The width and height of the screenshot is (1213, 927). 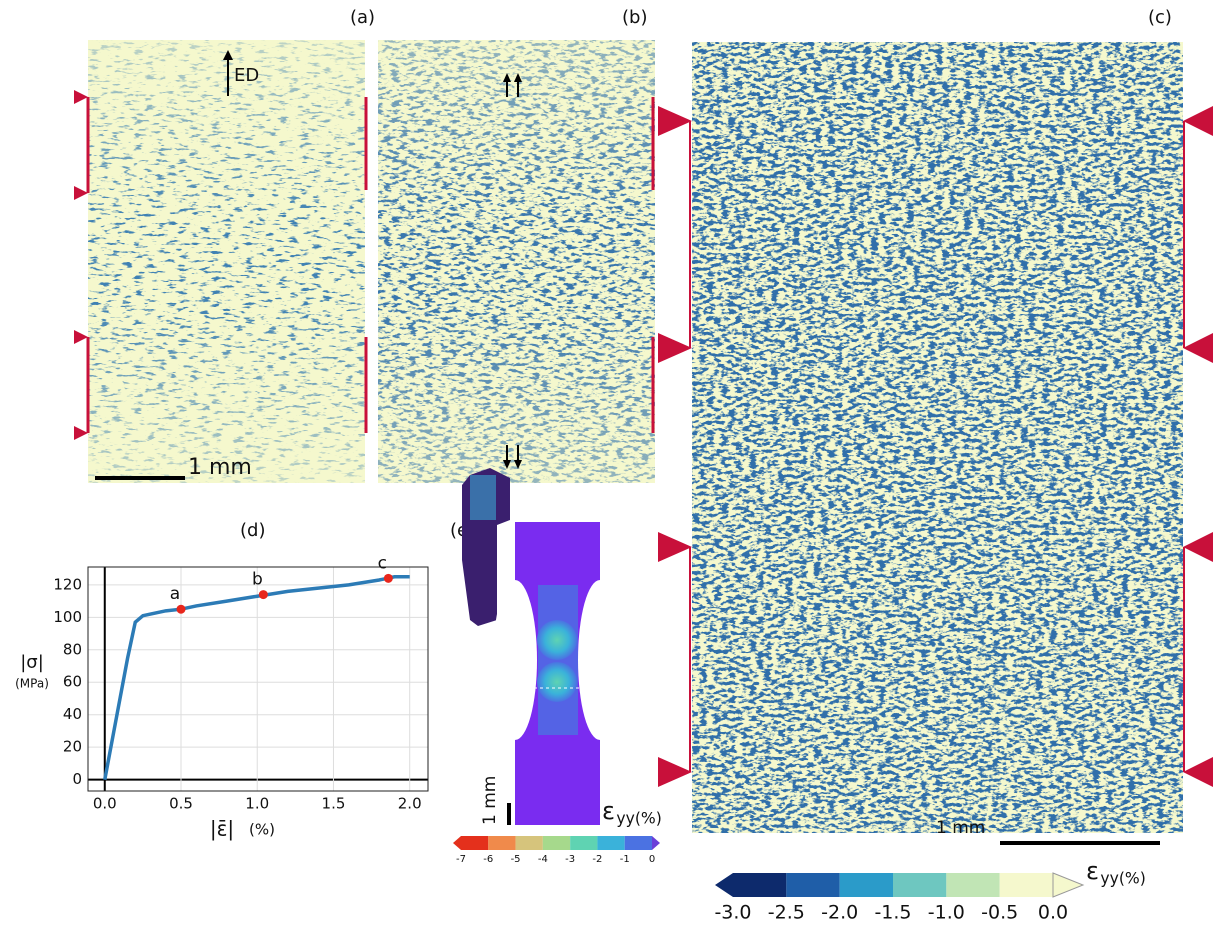 I want to click on y-tick-label: 0, so click(x=77, y=779).